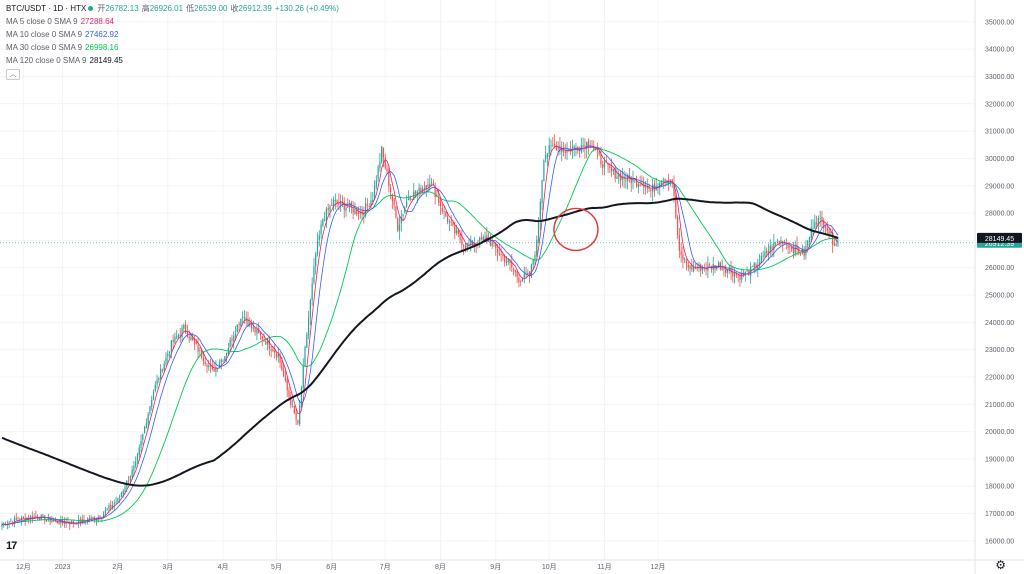 This screenshot has height=574, width=1024. Describe the element at coordinates (13, 74) in the screenshot. I see `chevron-up-icon: ︿` at that location.